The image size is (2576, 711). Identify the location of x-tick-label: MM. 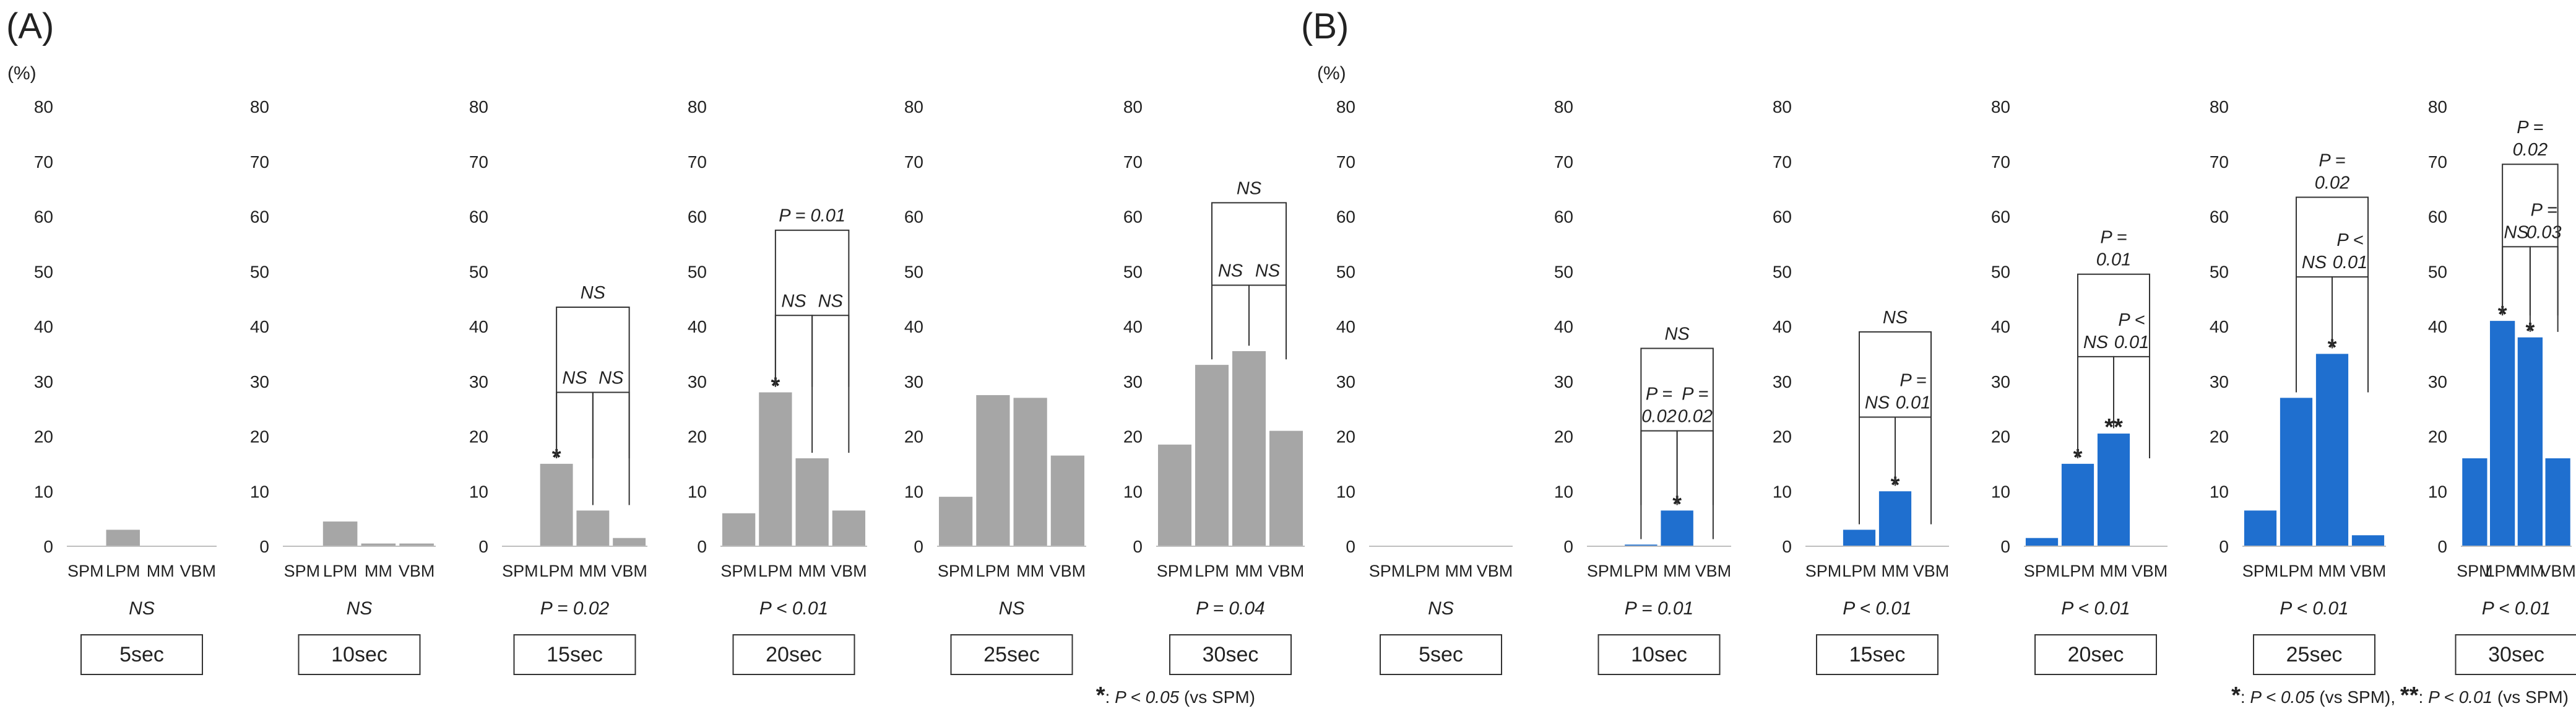
(378, 571).